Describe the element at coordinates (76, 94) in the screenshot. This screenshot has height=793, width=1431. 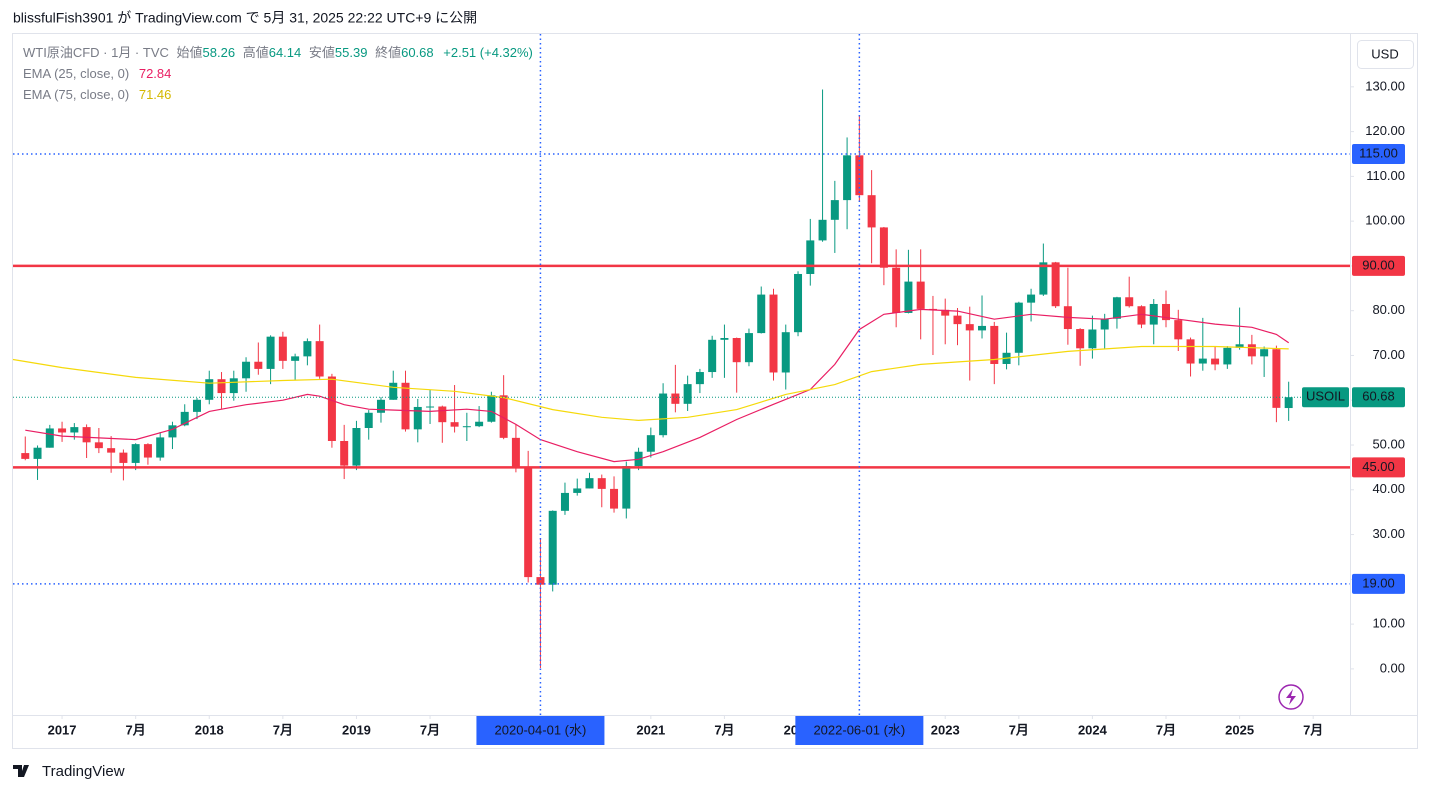
I see `legend-name: EMA (75, close, 0)` at that location.